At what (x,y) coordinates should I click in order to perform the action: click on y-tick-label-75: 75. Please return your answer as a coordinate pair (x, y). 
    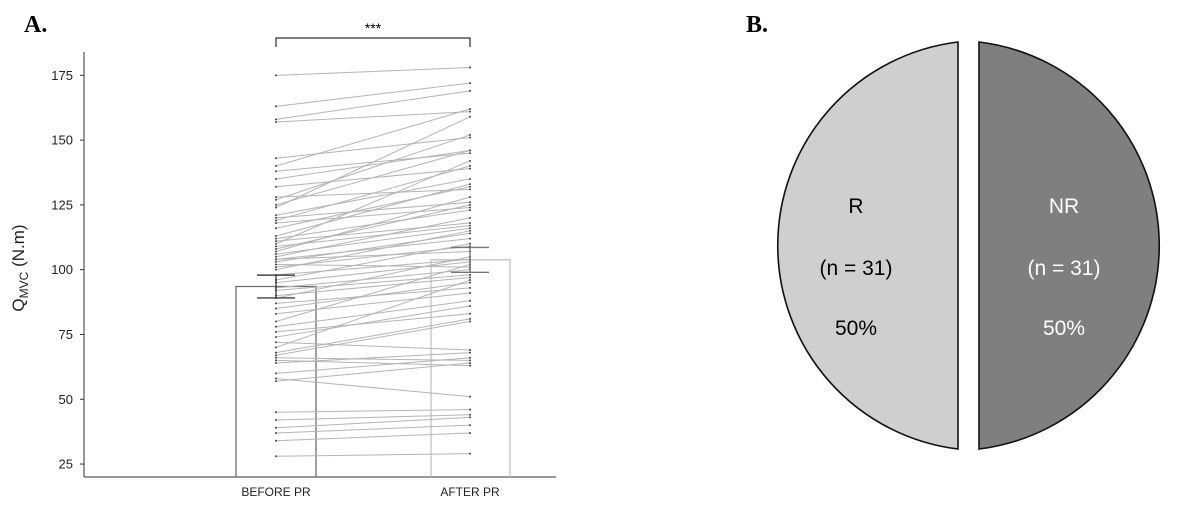
    Looking at the image, I should click on (66, 334).